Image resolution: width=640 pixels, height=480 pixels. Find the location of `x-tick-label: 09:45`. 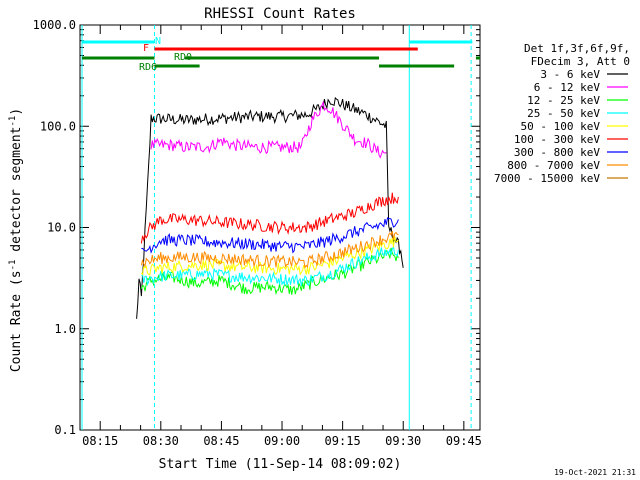

x-tick-label: 09:45 is located at coordinates (464, 441).